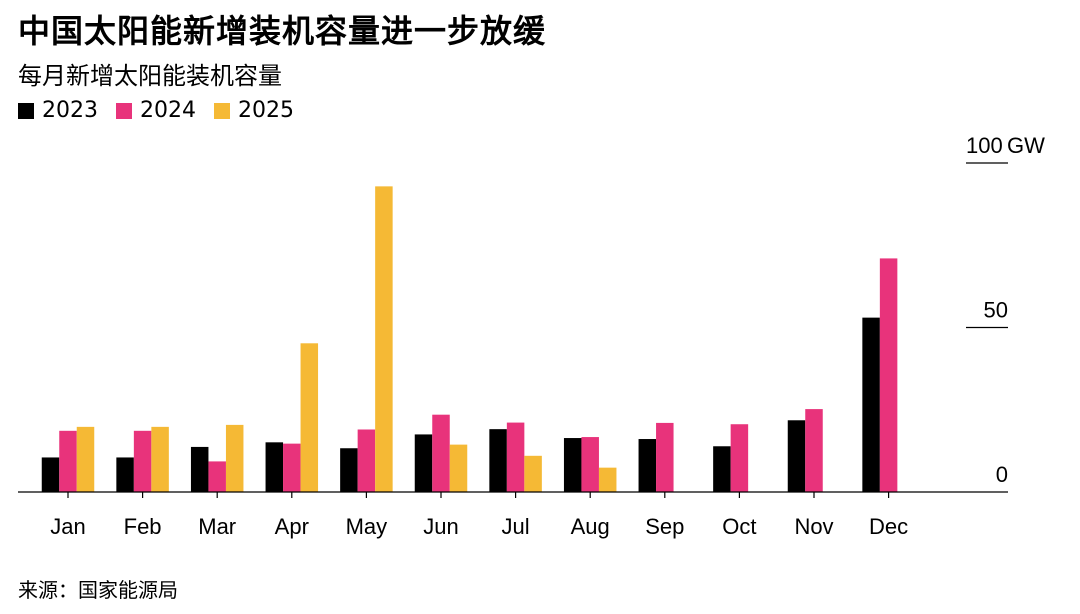  I want to click on bar-2024-jul, so click(515, 457).